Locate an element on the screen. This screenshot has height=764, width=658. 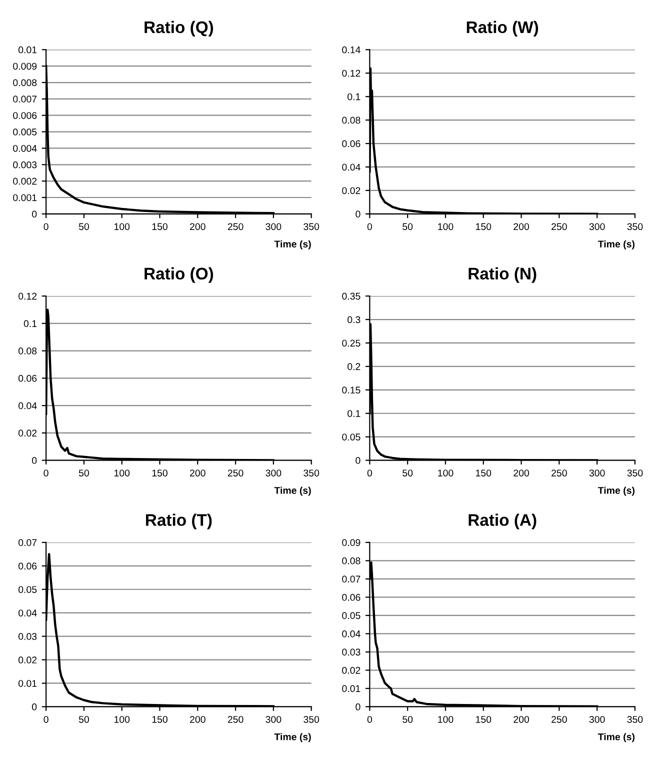
y-tick-label: 0.14 is located at coordinates (351, 50).